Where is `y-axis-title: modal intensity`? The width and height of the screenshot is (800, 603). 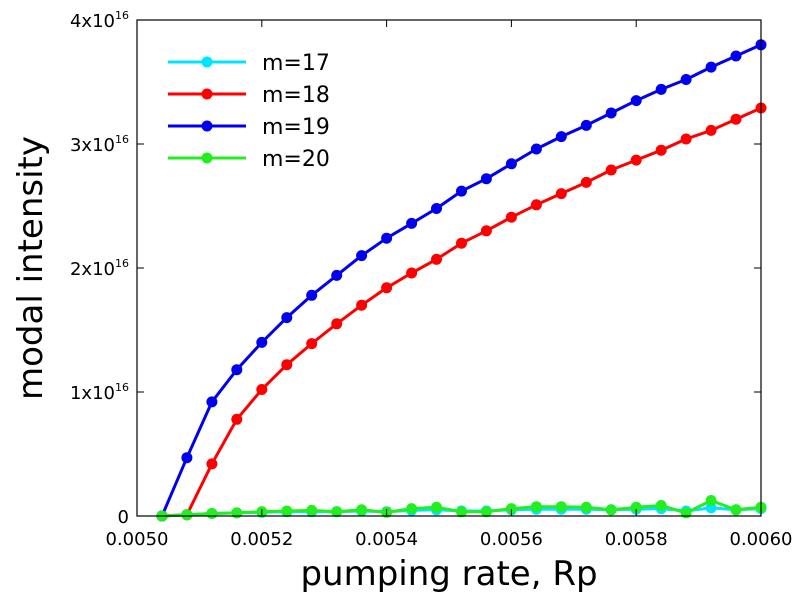 y-axis-title: modal intensity is located at coordinates (31, 268).